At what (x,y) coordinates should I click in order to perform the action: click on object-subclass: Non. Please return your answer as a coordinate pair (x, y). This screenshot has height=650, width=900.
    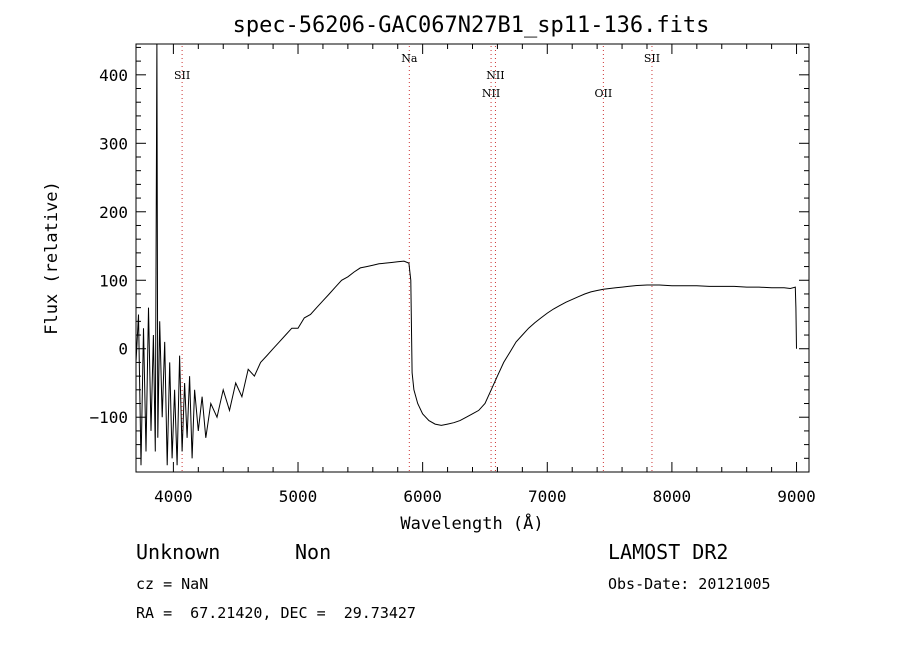
    Looking at the image, I should click on (313, 552).